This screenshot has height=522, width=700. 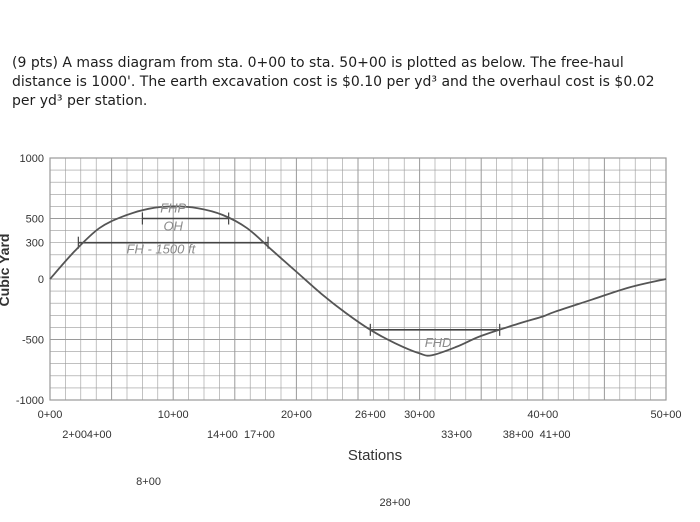 I want to click on y-tick-label: -1000, so click(x=30, y=401).